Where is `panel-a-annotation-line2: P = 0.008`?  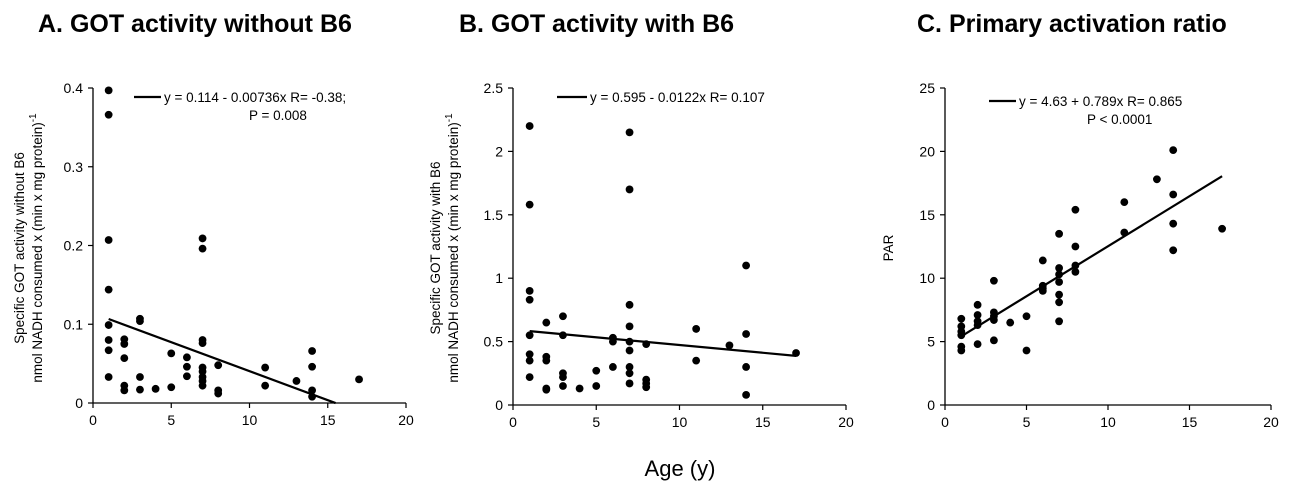
panel-a-annotation-line2: P = 0.008 is located at coordinates (278, 115).